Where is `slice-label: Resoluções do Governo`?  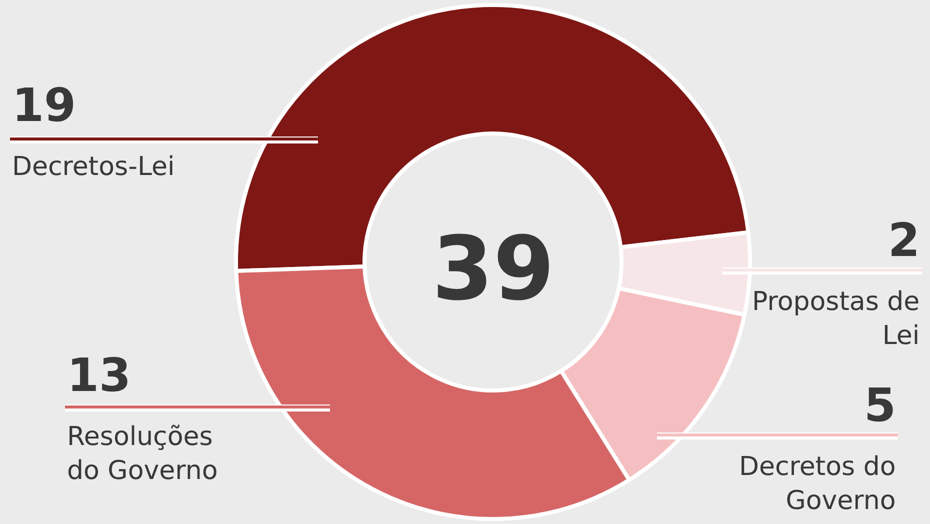 slice-label: Resoluções do Governo is located at coordinates (142, 454).